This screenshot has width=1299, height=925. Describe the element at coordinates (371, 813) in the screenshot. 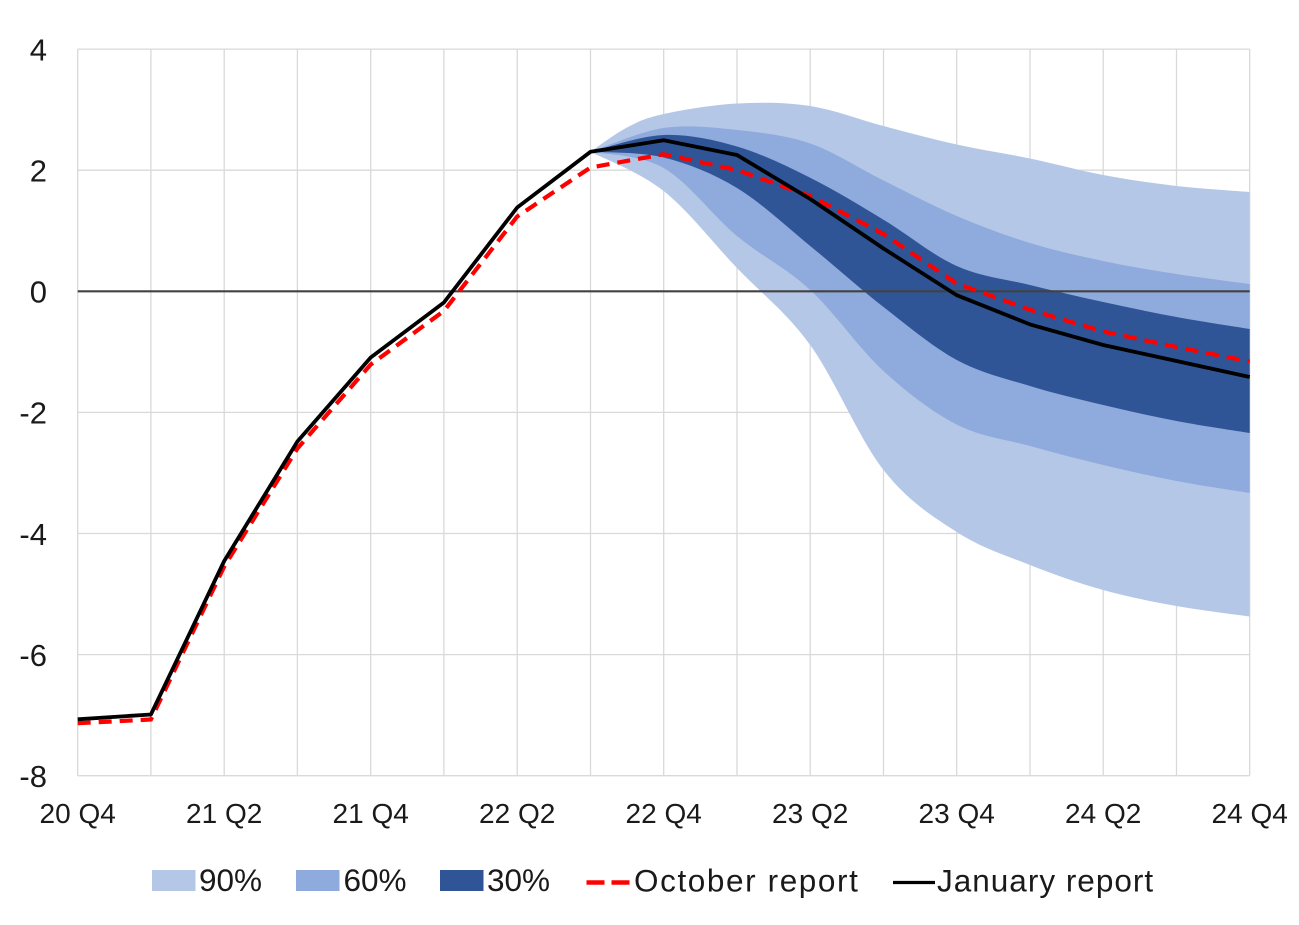

I see `svg-text: 21 Q4` at that location.